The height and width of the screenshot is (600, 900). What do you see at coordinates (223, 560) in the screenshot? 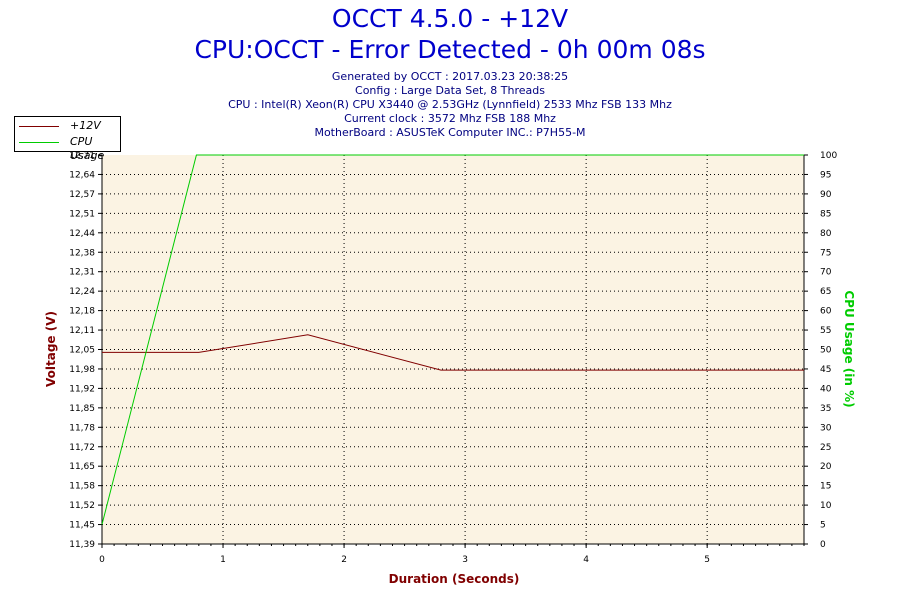
I see `x-tick-label: 1` at bounding box center [223, 560].